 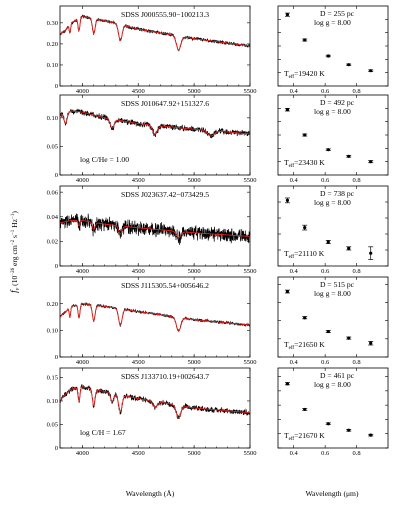 What do you see at coordinates (52, 44) in the screenshot?
I see `y-tick-label: 0.20` at bounding box center [52, 44].